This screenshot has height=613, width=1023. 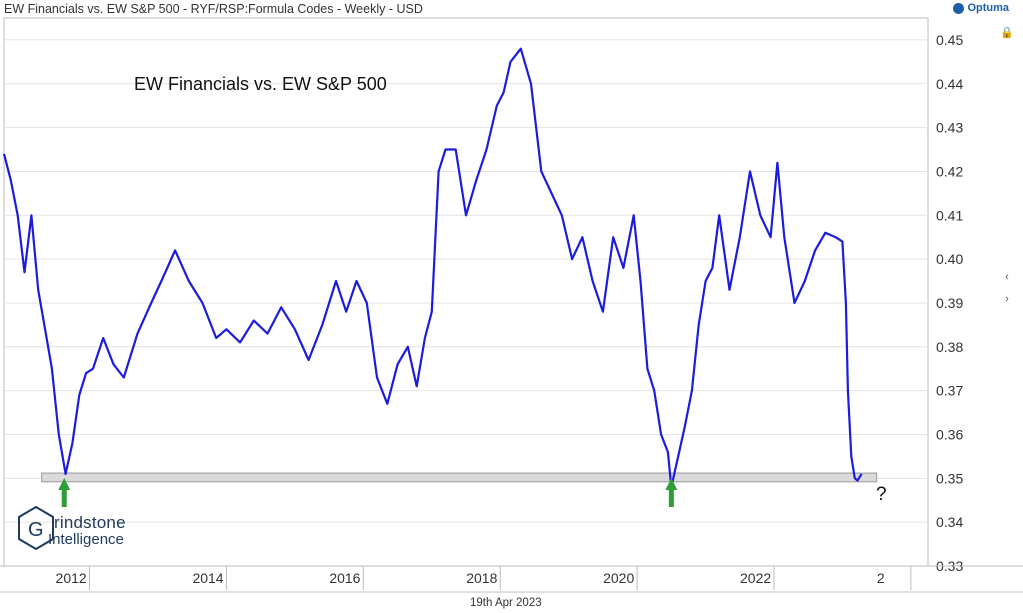 I want to click on date-label: 19th Apr 2023, so click(x=506, y=603).